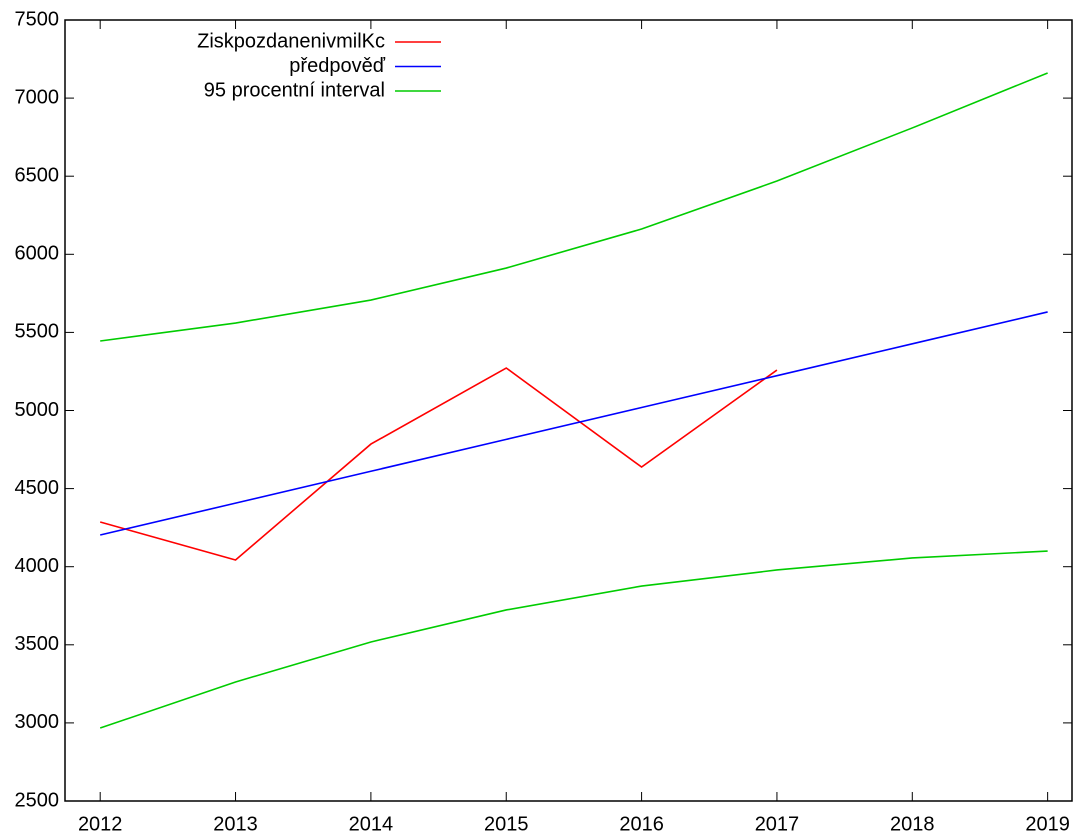  I want to click on y-tick-label: 2500, so click(37, 800).